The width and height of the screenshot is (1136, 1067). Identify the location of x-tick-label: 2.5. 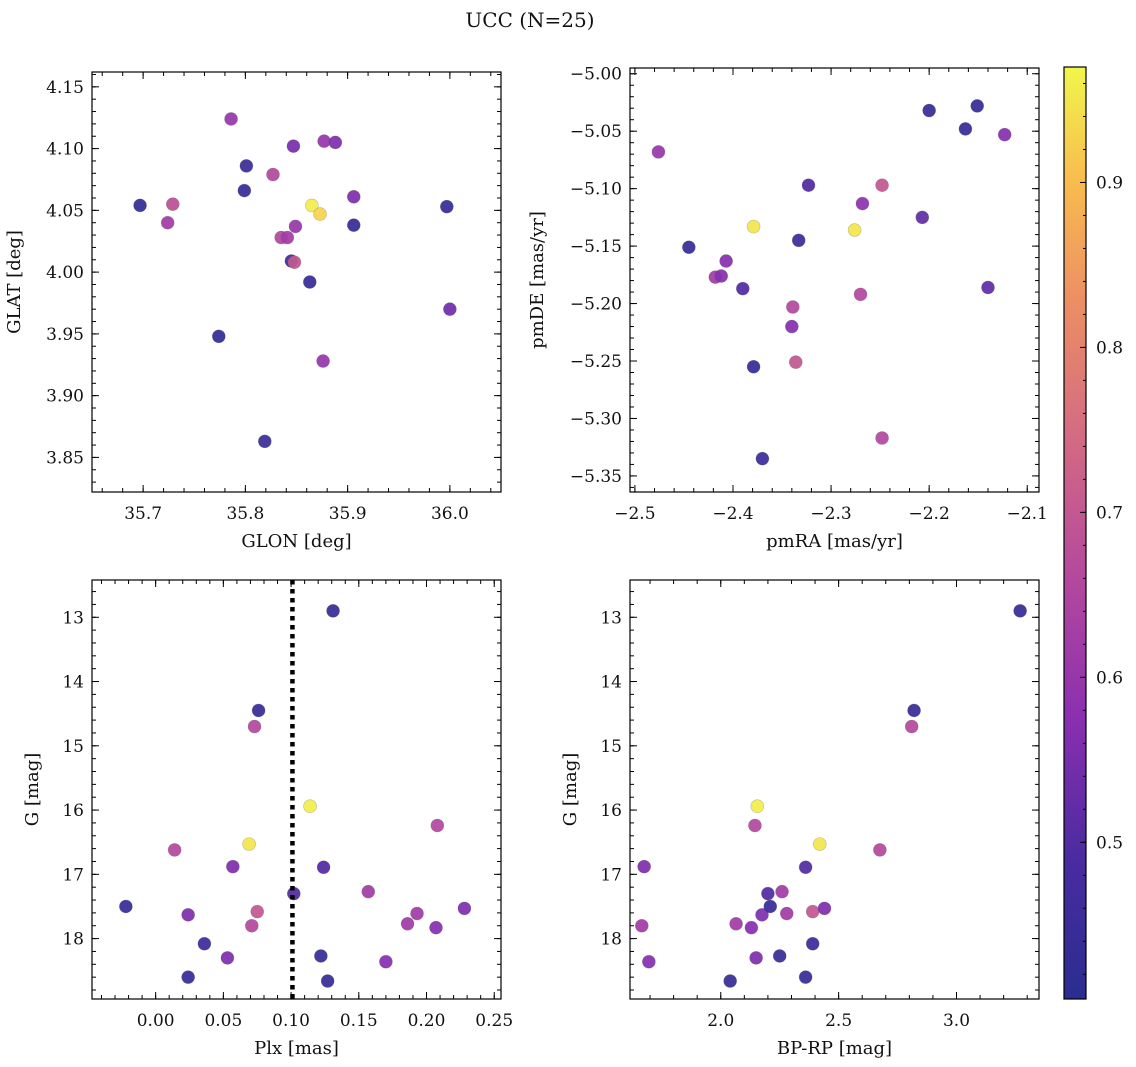
(838, 1021).